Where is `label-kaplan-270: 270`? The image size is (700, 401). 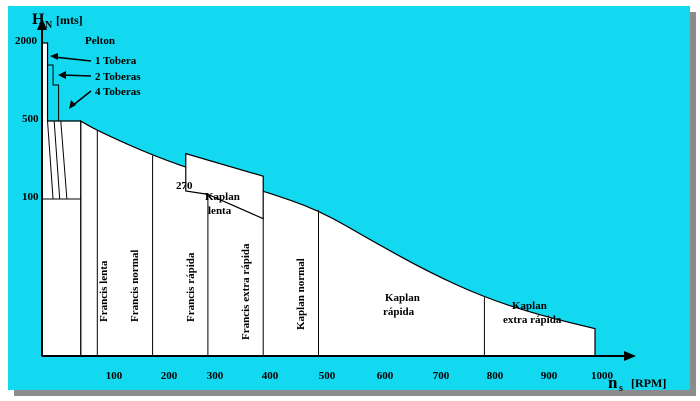 label-kaplan-270: 270 is located at coordinates (184, 186).